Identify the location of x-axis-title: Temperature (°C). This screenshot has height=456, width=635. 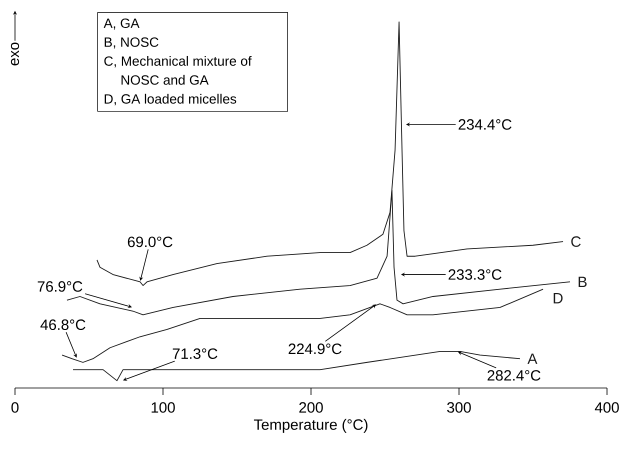
(311, 425).